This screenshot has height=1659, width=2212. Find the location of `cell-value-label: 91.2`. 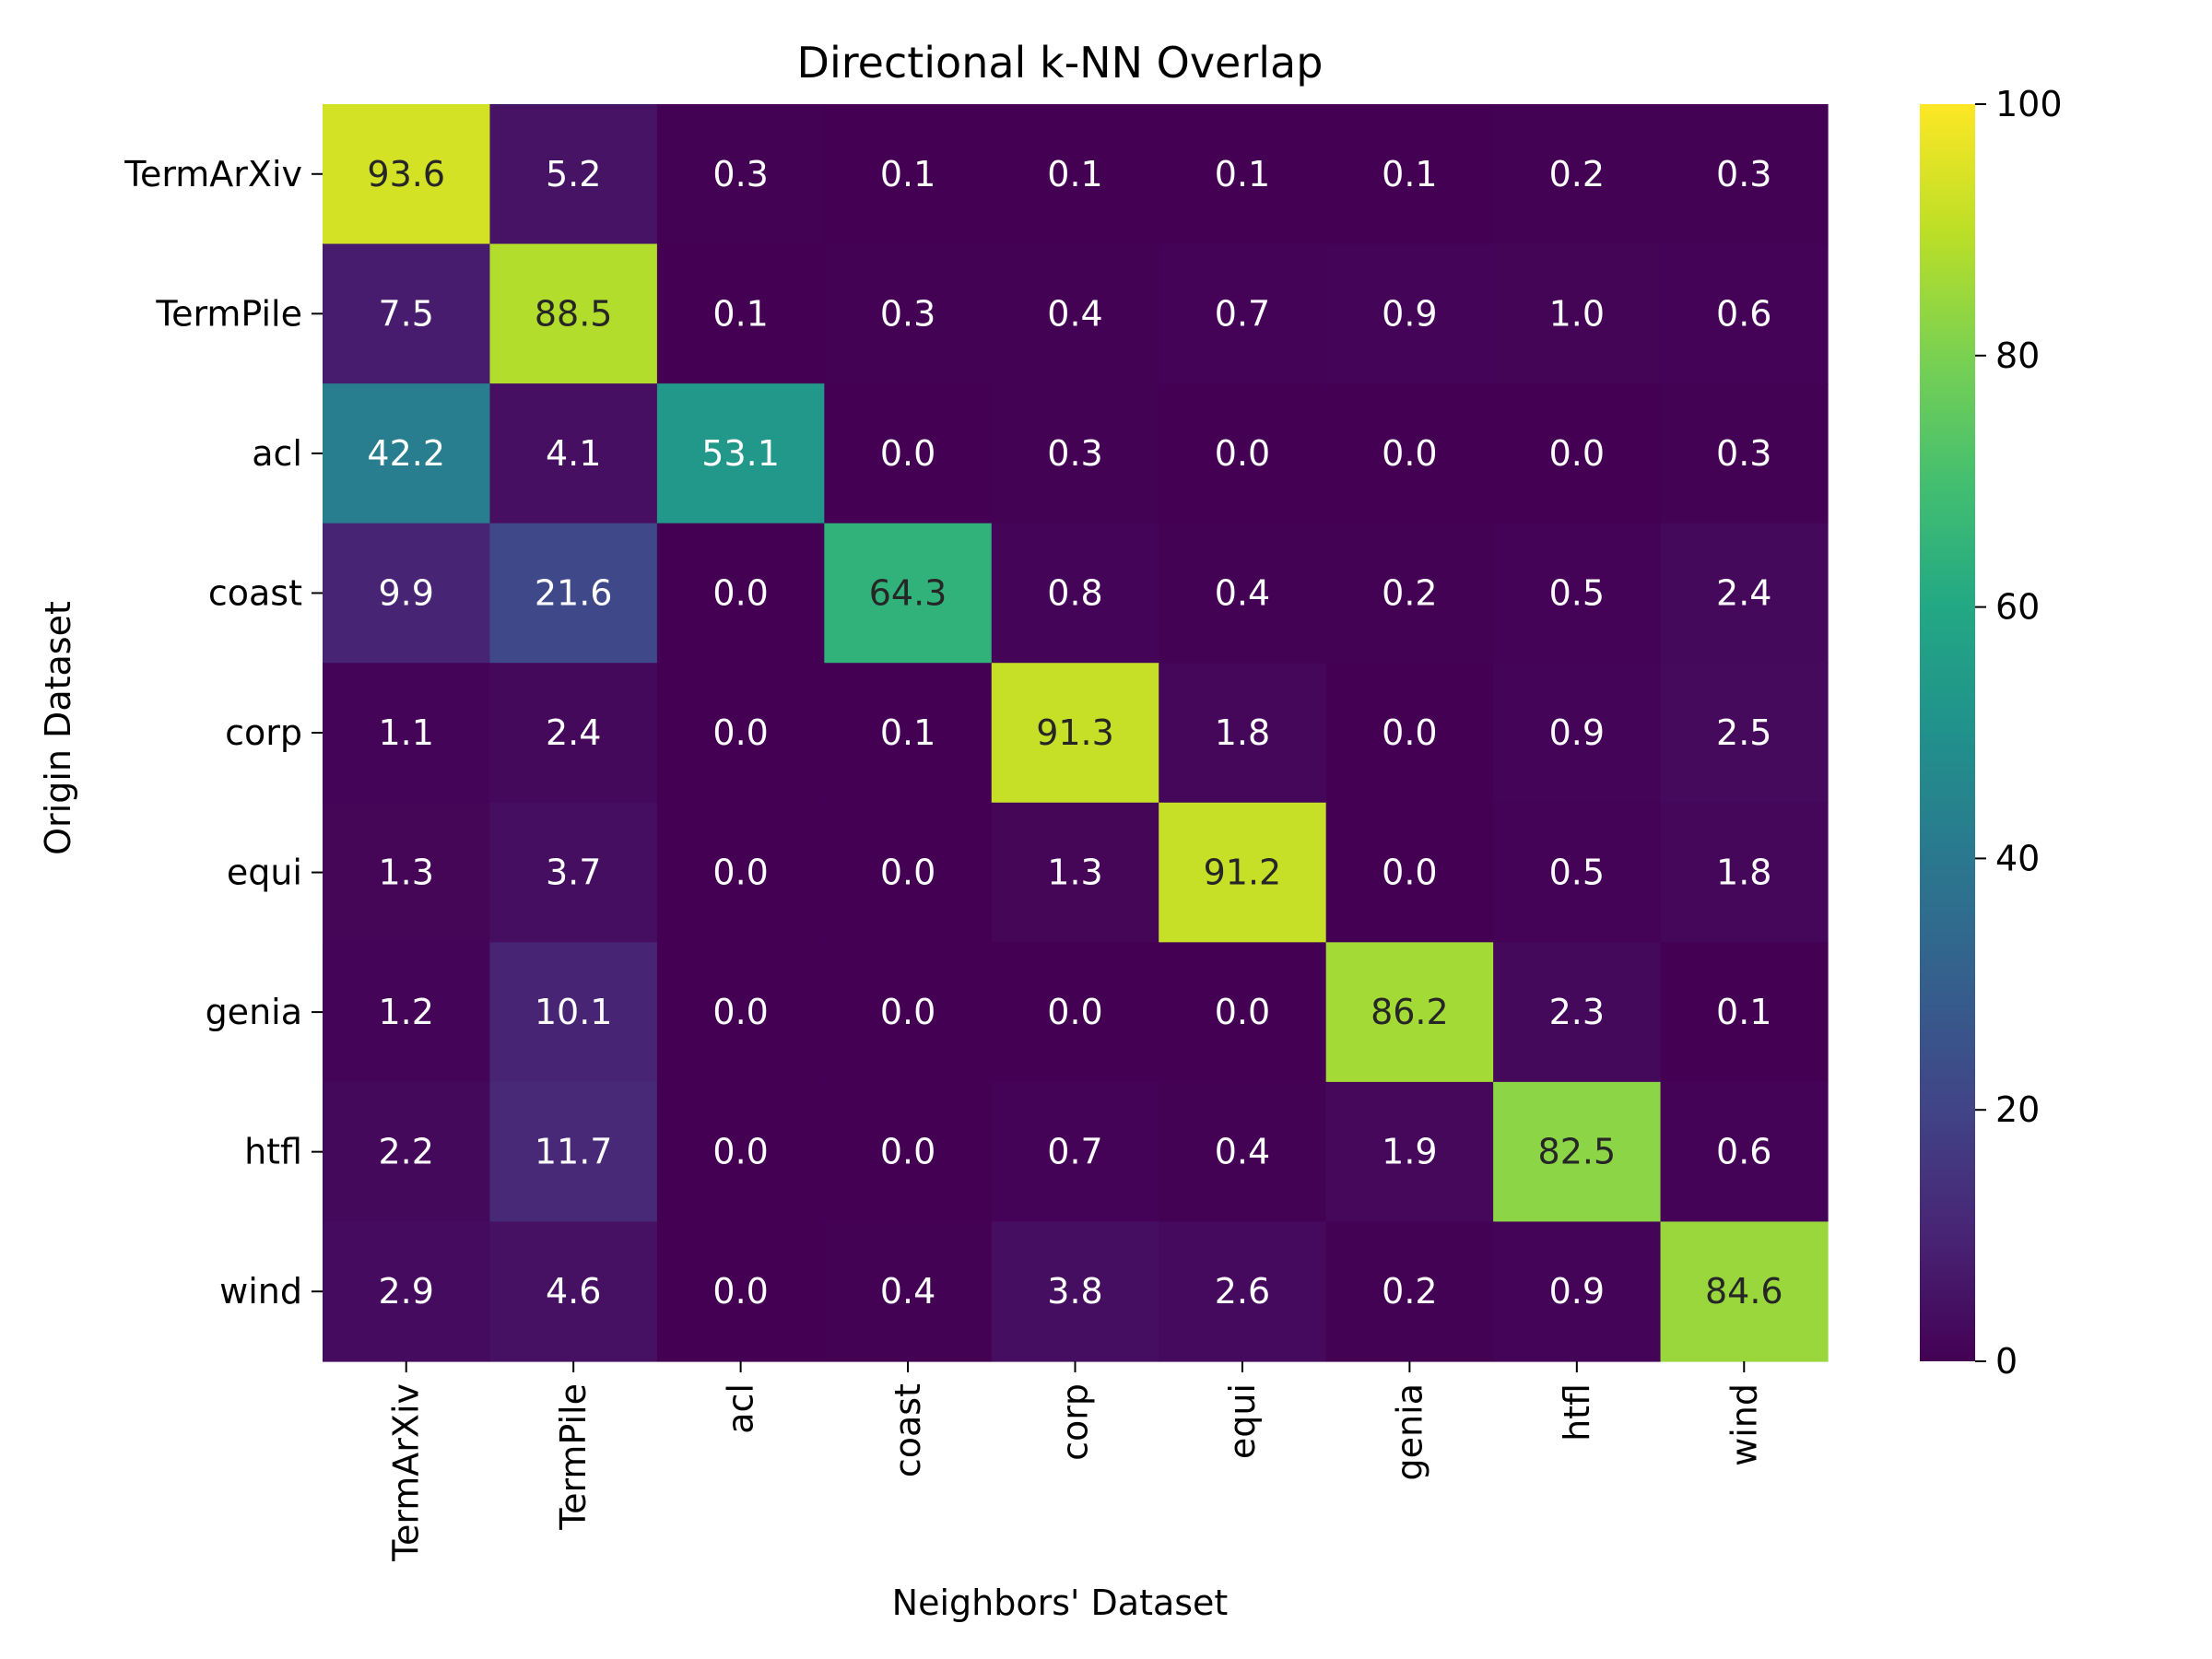

cell-value-label: 91.2 is located at coordinates (1243, 873).